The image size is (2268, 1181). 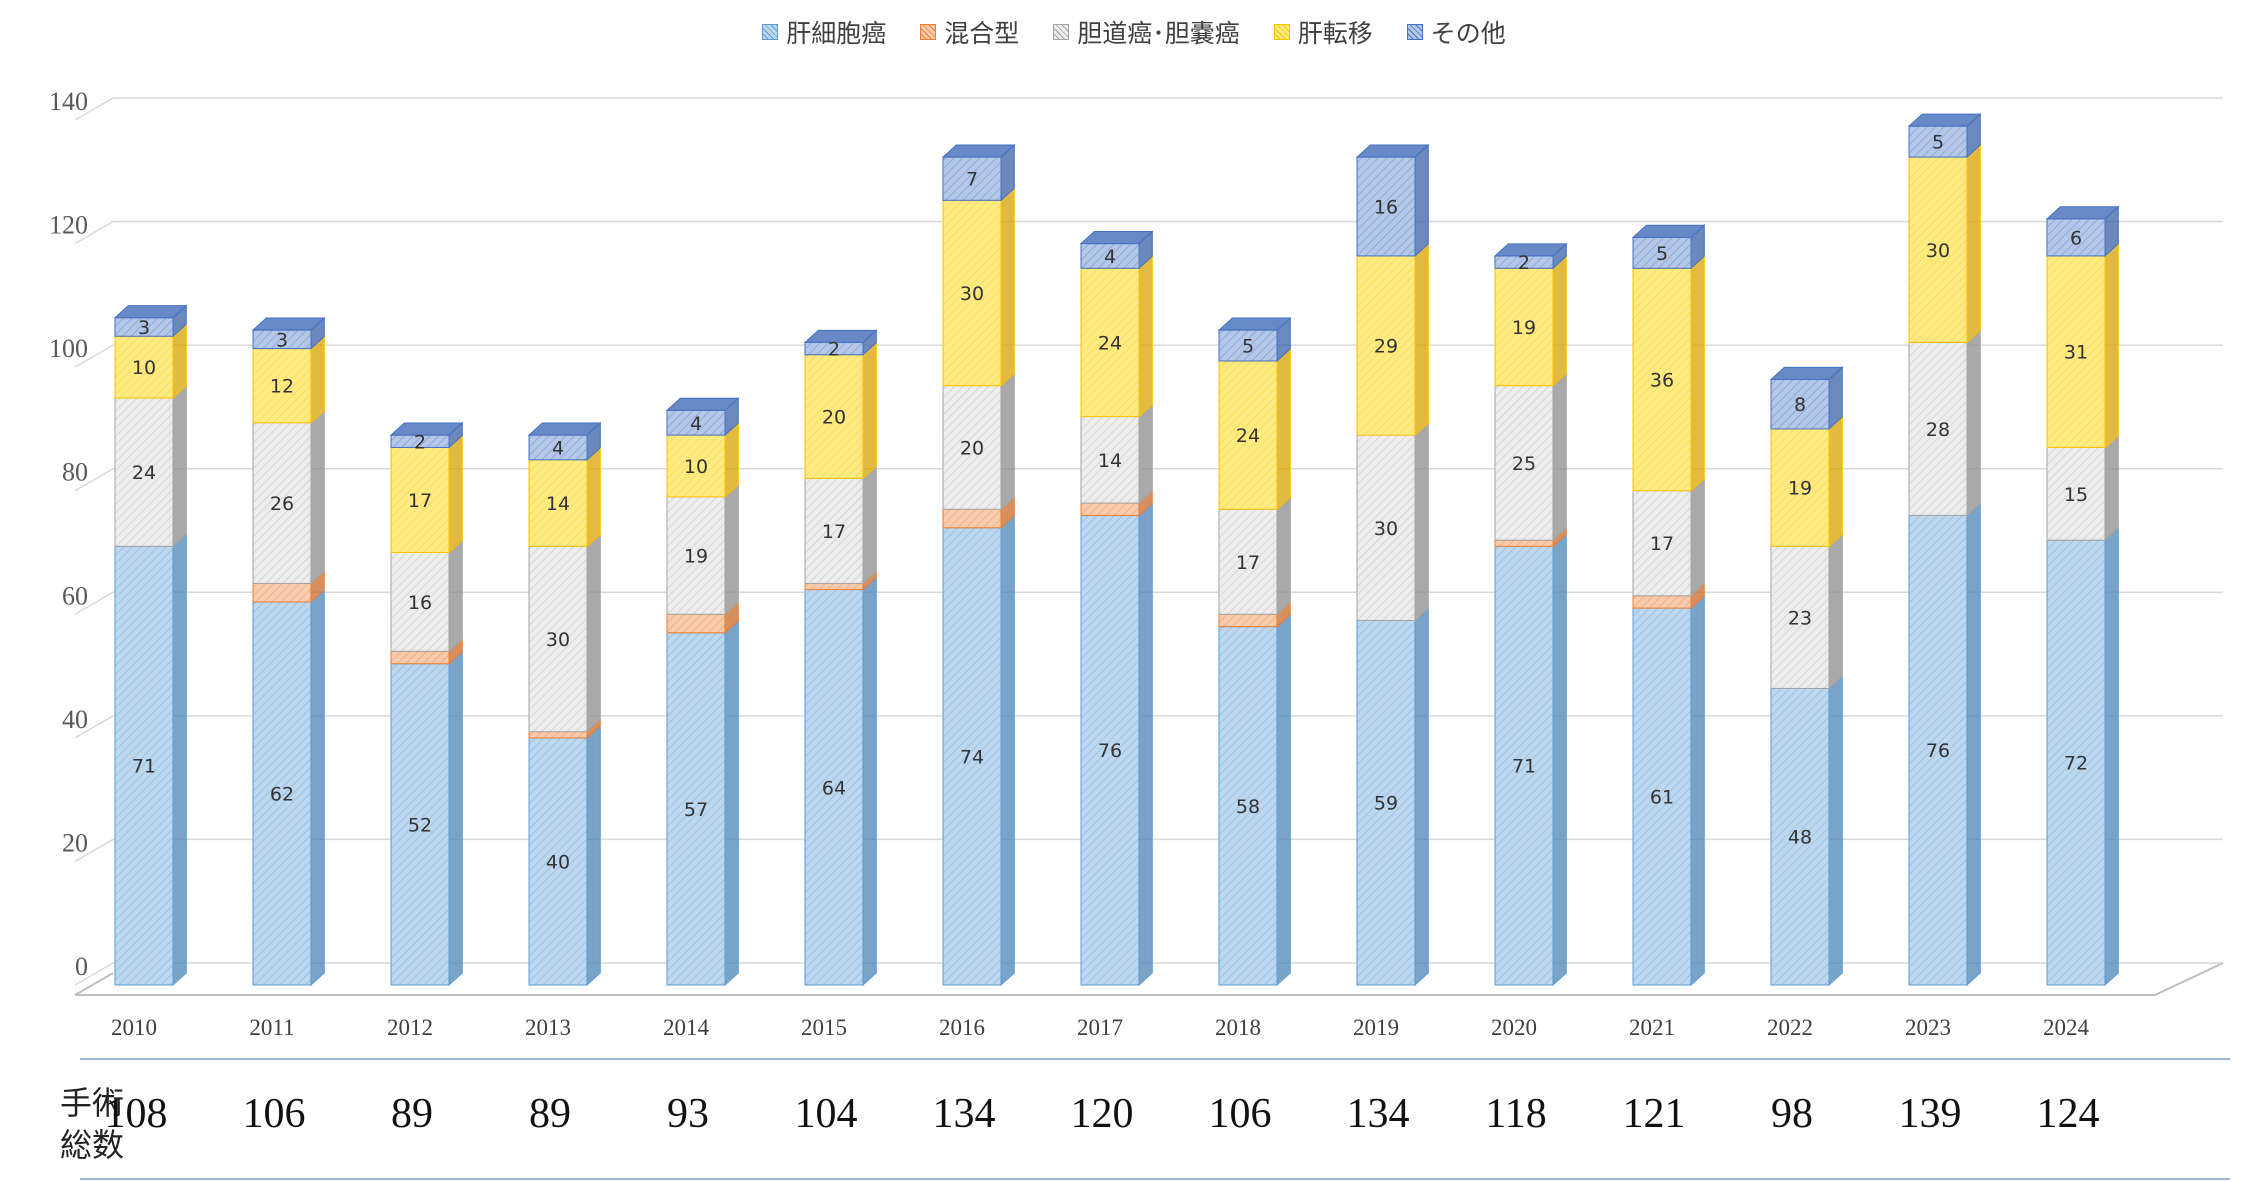 I want to click on data-label: 7, so click(x=972, y=180).